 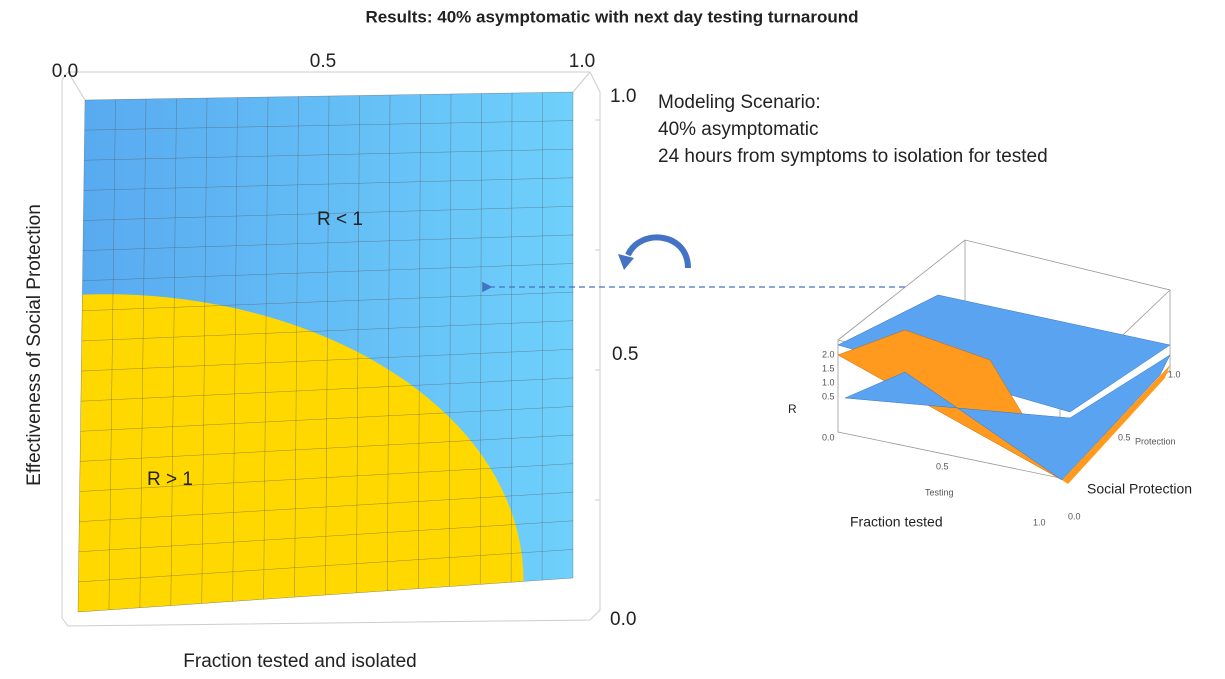 I want to click on scenario-line: 40% asymptomatic, so click(x=738, y=129).